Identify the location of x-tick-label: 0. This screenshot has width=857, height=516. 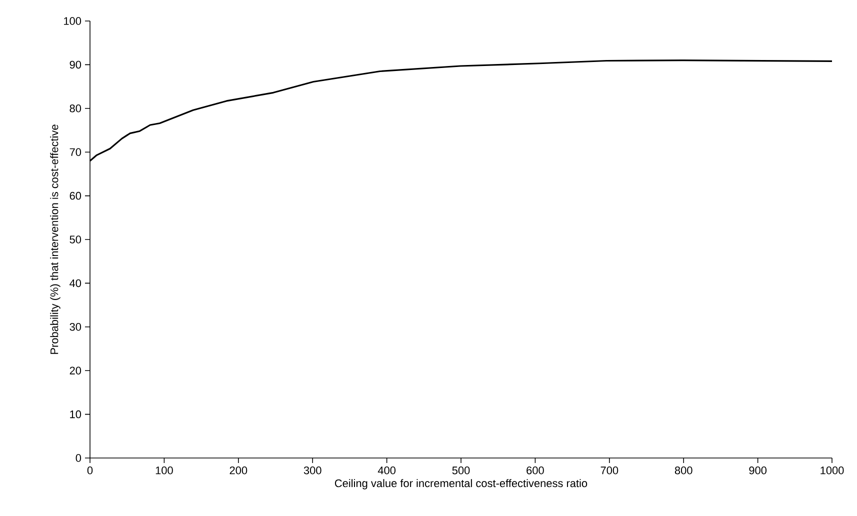
(90, 470).